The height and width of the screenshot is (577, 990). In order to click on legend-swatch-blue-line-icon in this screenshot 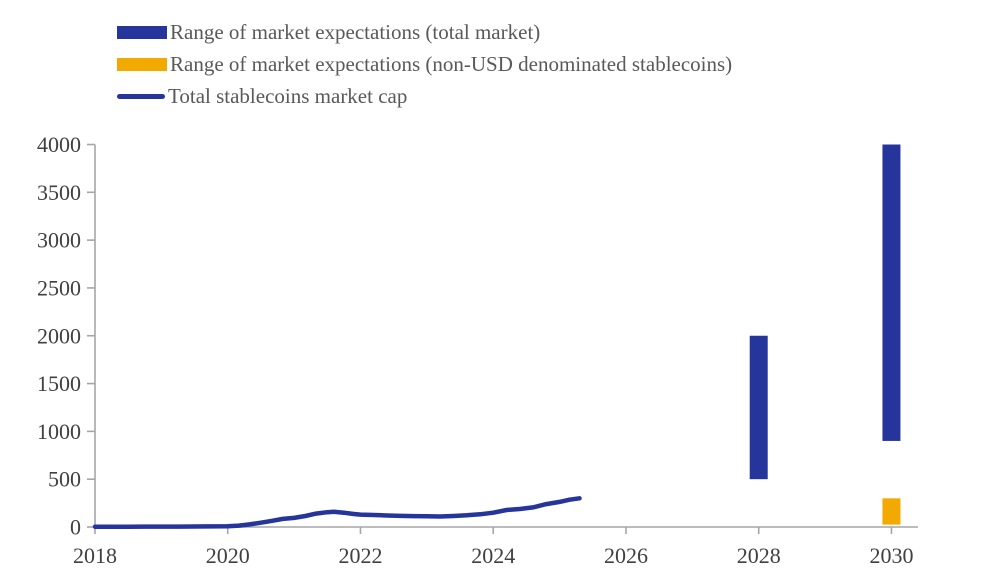, I will do `click(141, 96)`.